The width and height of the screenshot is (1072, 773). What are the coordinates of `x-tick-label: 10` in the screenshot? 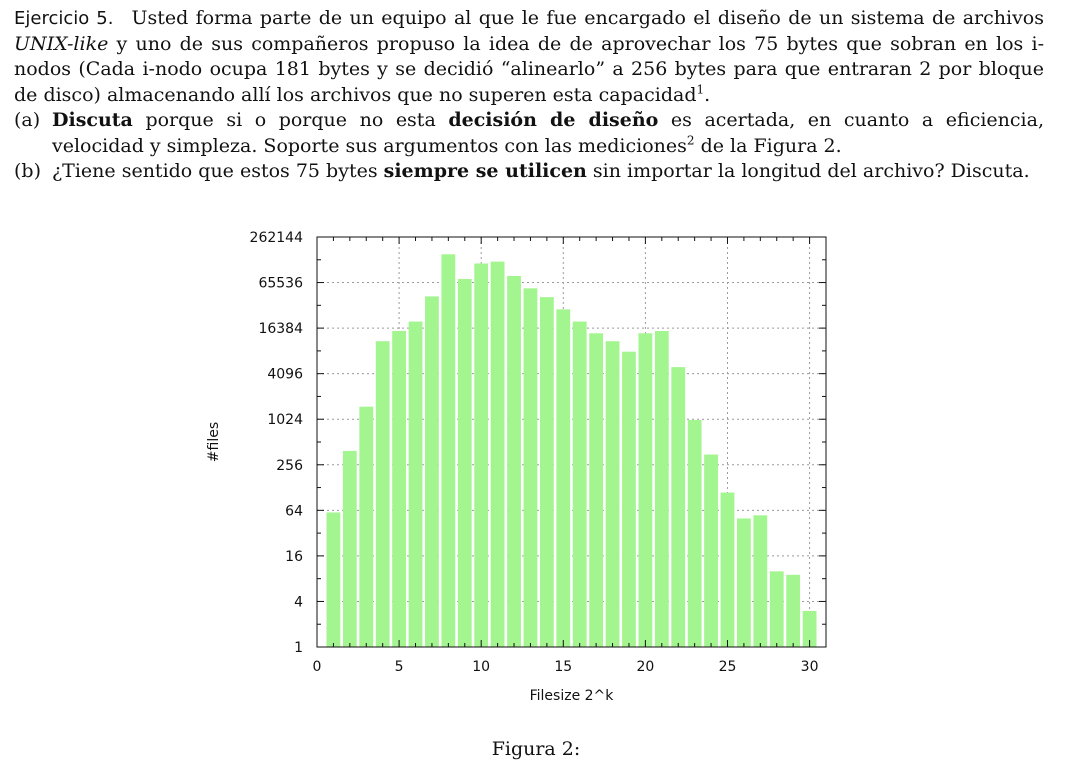 It's located at (481, 667).